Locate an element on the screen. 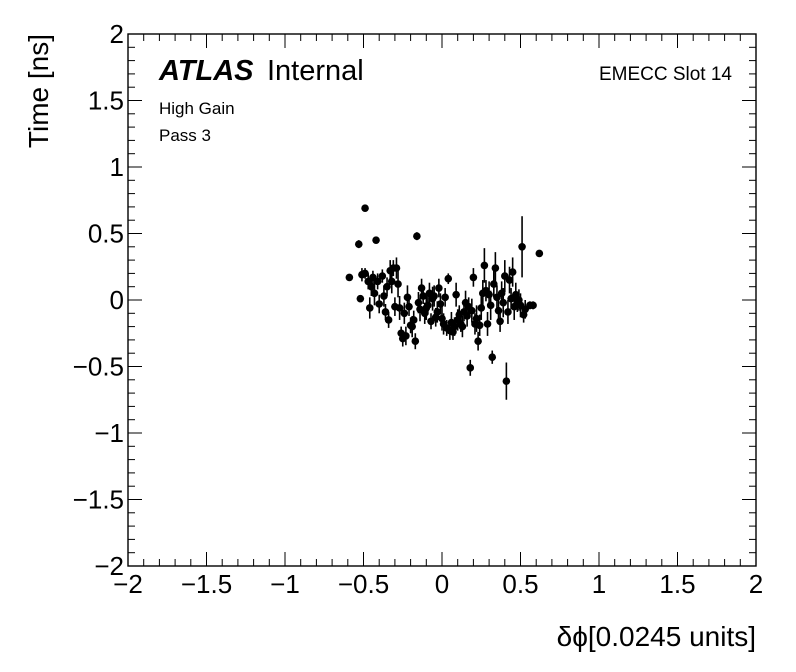  slot-label: EMECC Slot 14 is located at coordinates (665, 74).